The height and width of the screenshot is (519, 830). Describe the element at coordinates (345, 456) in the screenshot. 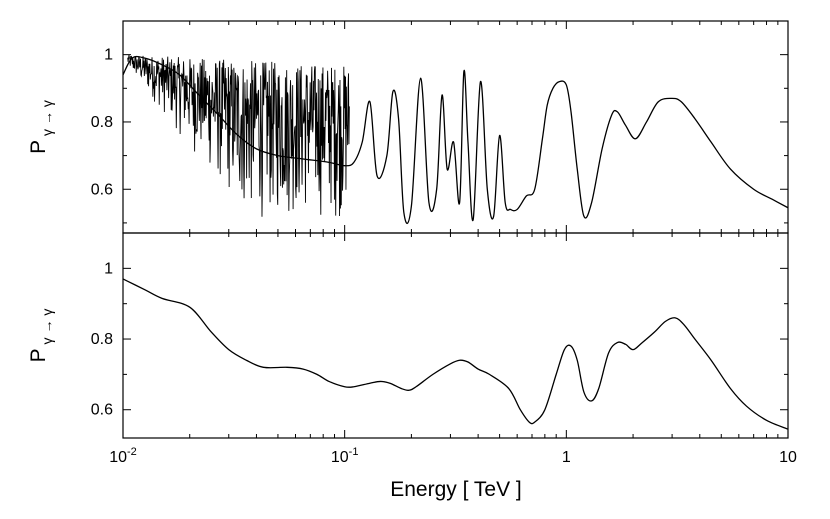

I see `x-tick-label: 10⁻¹` at that location.